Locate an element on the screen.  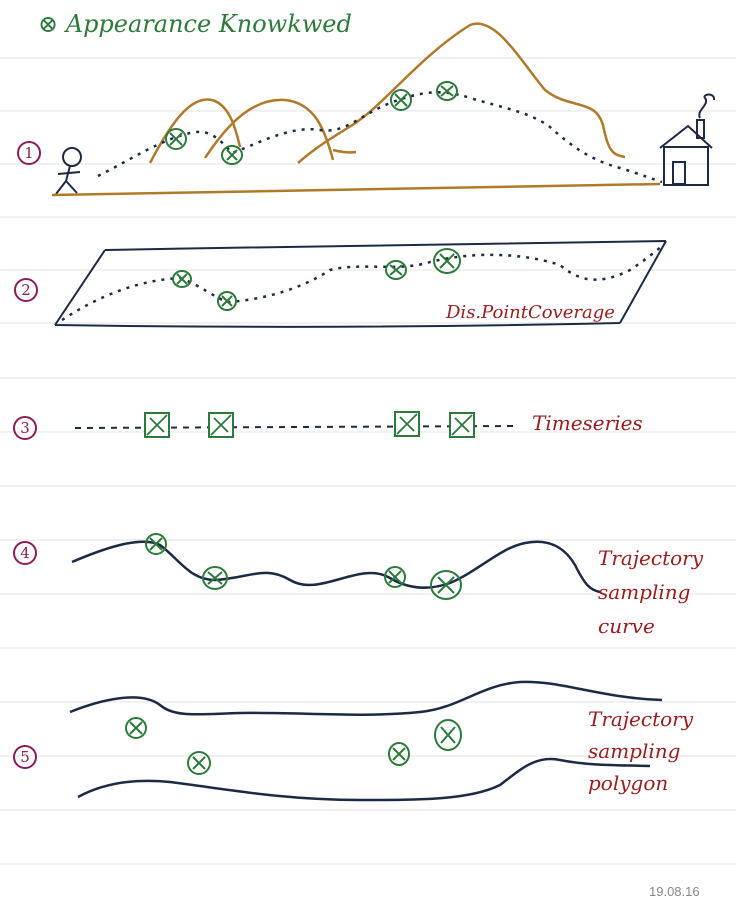
coverage-frame is located at coordinates (360, 284).